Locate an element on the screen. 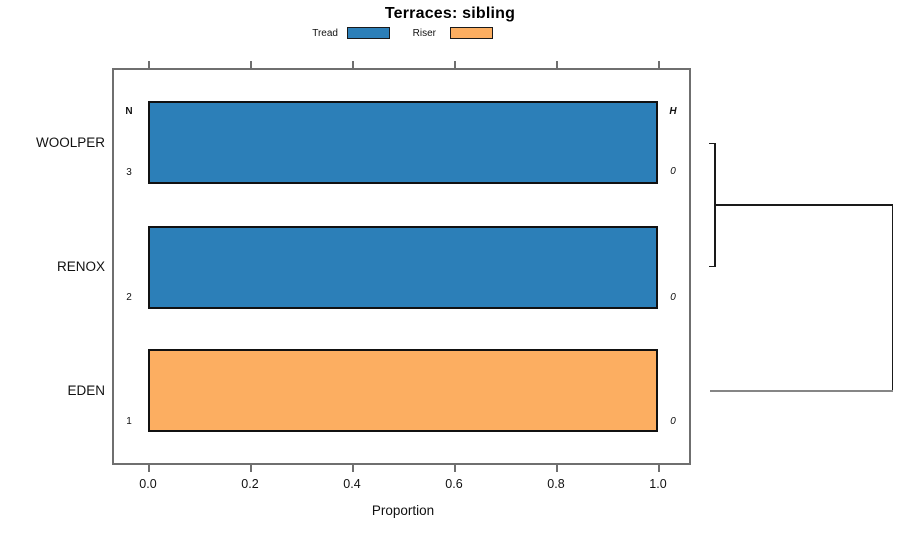 The width and height of the screenshot is (900, 540). h-value-eden: 0 is located at coordinates (673, 421).